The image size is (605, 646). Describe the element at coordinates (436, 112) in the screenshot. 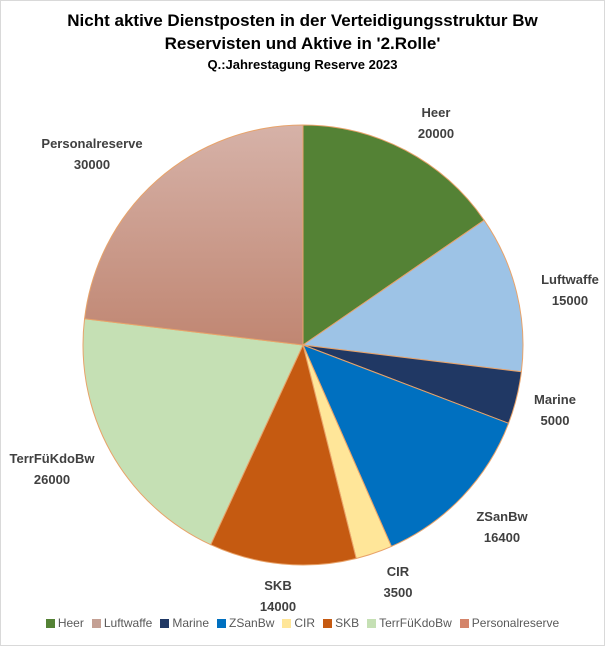

I see `data-label-name: Heer` at that location.